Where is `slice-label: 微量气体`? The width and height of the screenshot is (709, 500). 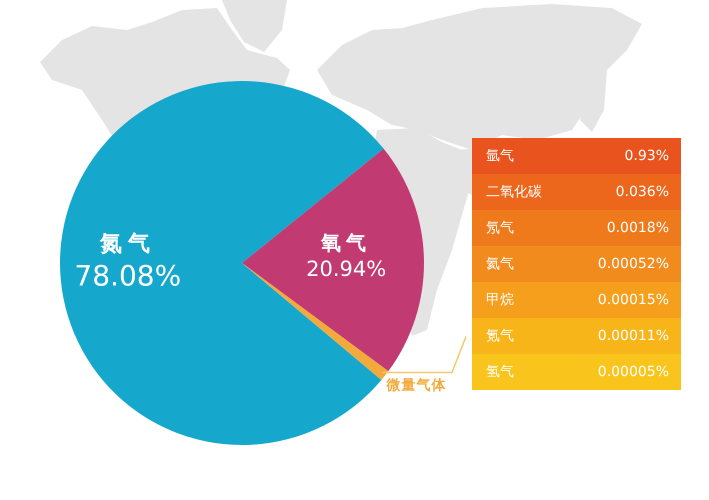 slice-label: 微量气体 is located at coordinates (415, 385).